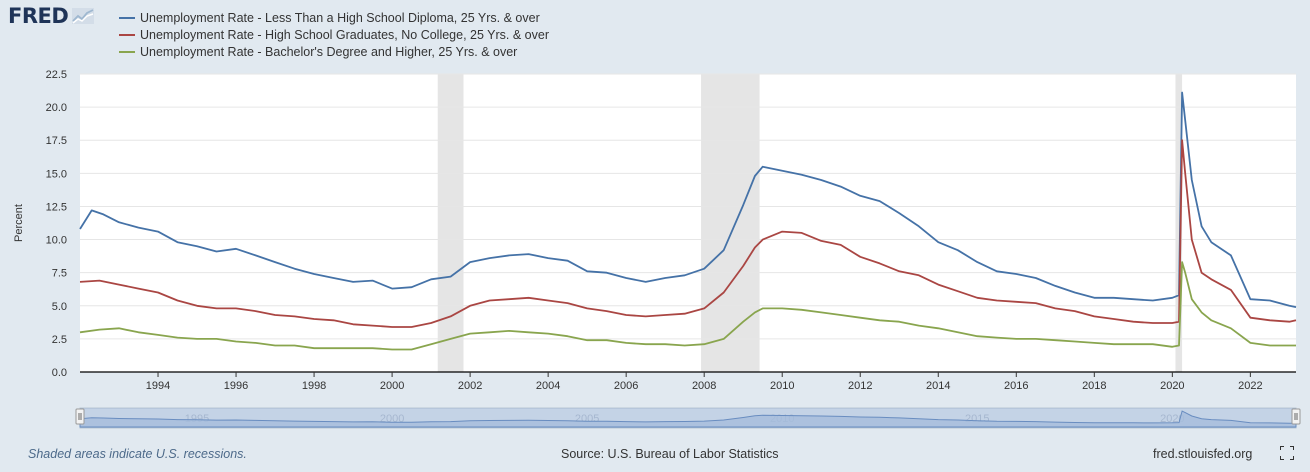  What do you see at coordinates (19, 223) in the screenshot?
I see `y-axis-label: Percent` at bounding box center [19, 223].